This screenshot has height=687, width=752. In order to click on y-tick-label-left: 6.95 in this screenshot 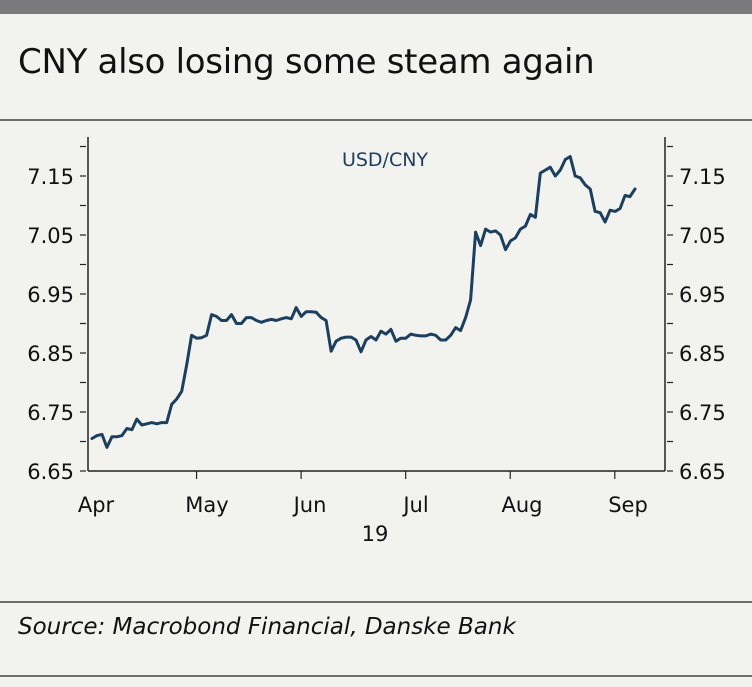, I will do `click(50, 295)`.